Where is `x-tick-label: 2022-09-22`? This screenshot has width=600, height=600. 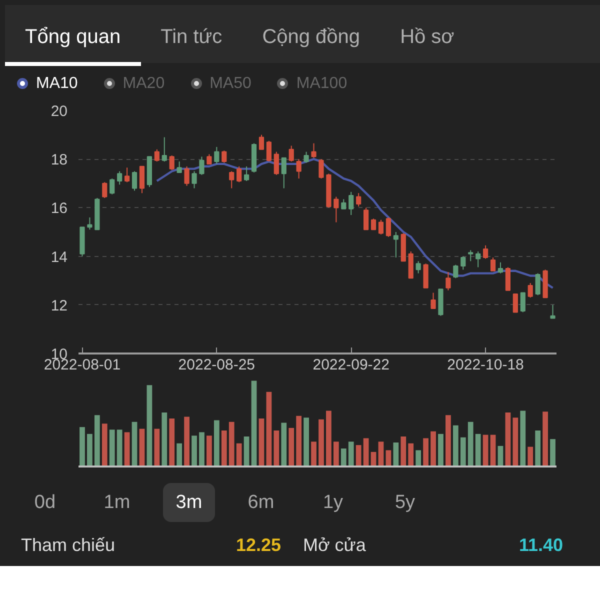 x-tick-label: 2022-09-22 is located at coordinates (351, 365).